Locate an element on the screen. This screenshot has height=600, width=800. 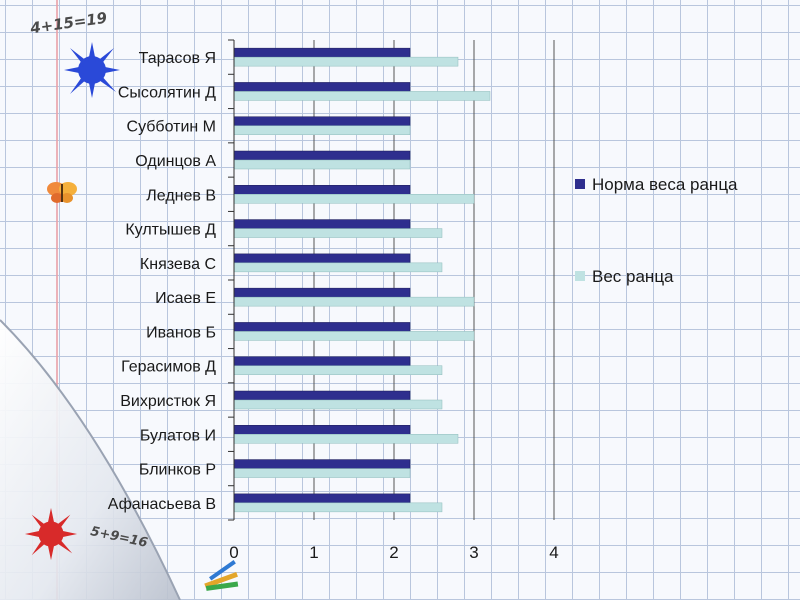
x-tick-label: 3 is located at coordinates (473, 552).